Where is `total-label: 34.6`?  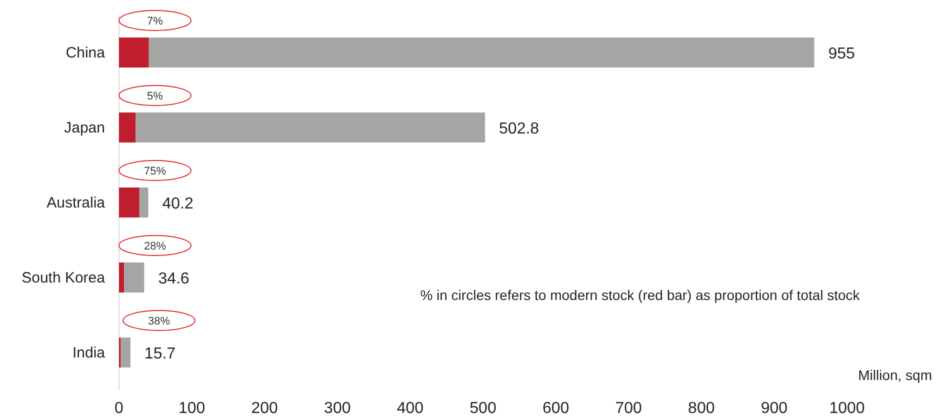 total-label: 34.6 is located at coordinates (174, 279).